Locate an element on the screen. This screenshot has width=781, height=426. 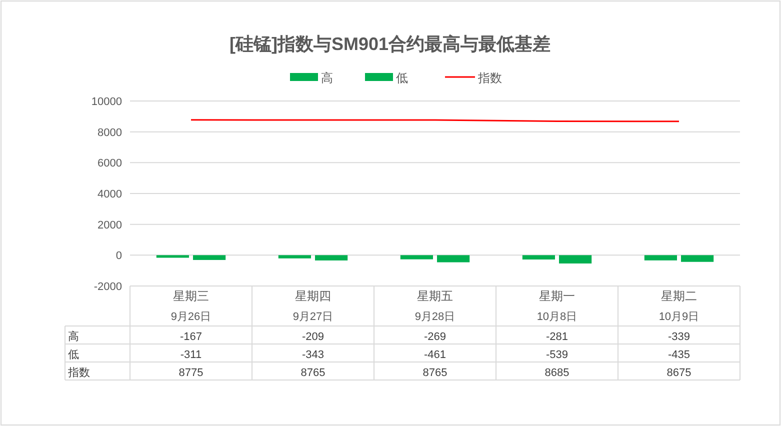
text: 指数 is located at coordinates (79, 373).